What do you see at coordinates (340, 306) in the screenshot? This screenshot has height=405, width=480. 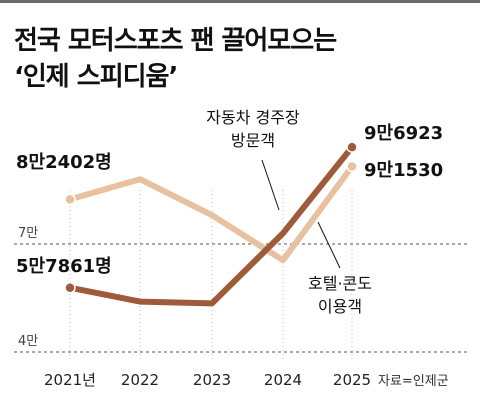 I see `hotel-annotation-line2: 이용객` at bounding box center [340, 306].